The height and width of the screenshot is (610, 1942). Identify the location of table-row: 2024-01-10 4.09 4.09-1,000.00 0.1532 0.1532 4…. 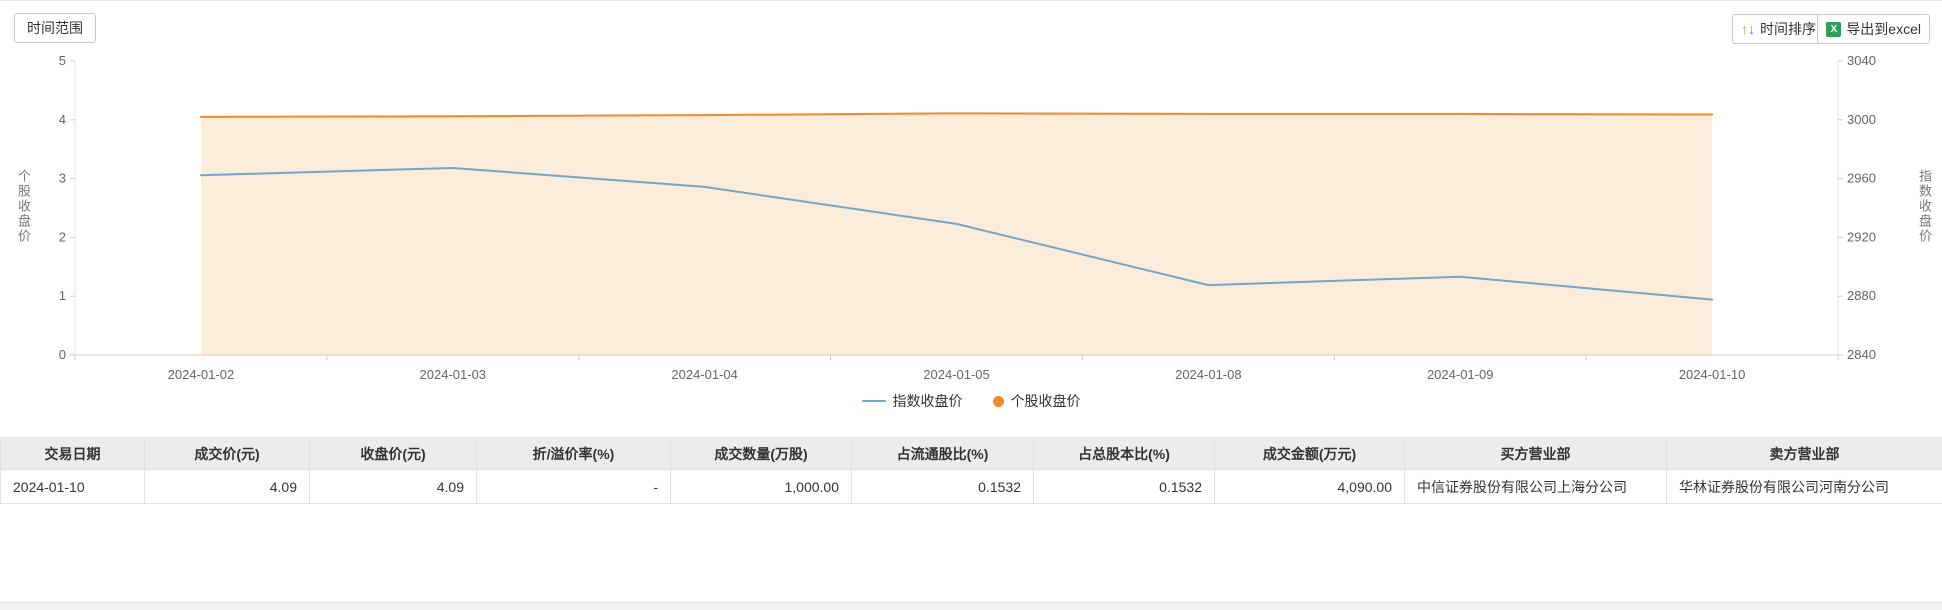
(971, 486).